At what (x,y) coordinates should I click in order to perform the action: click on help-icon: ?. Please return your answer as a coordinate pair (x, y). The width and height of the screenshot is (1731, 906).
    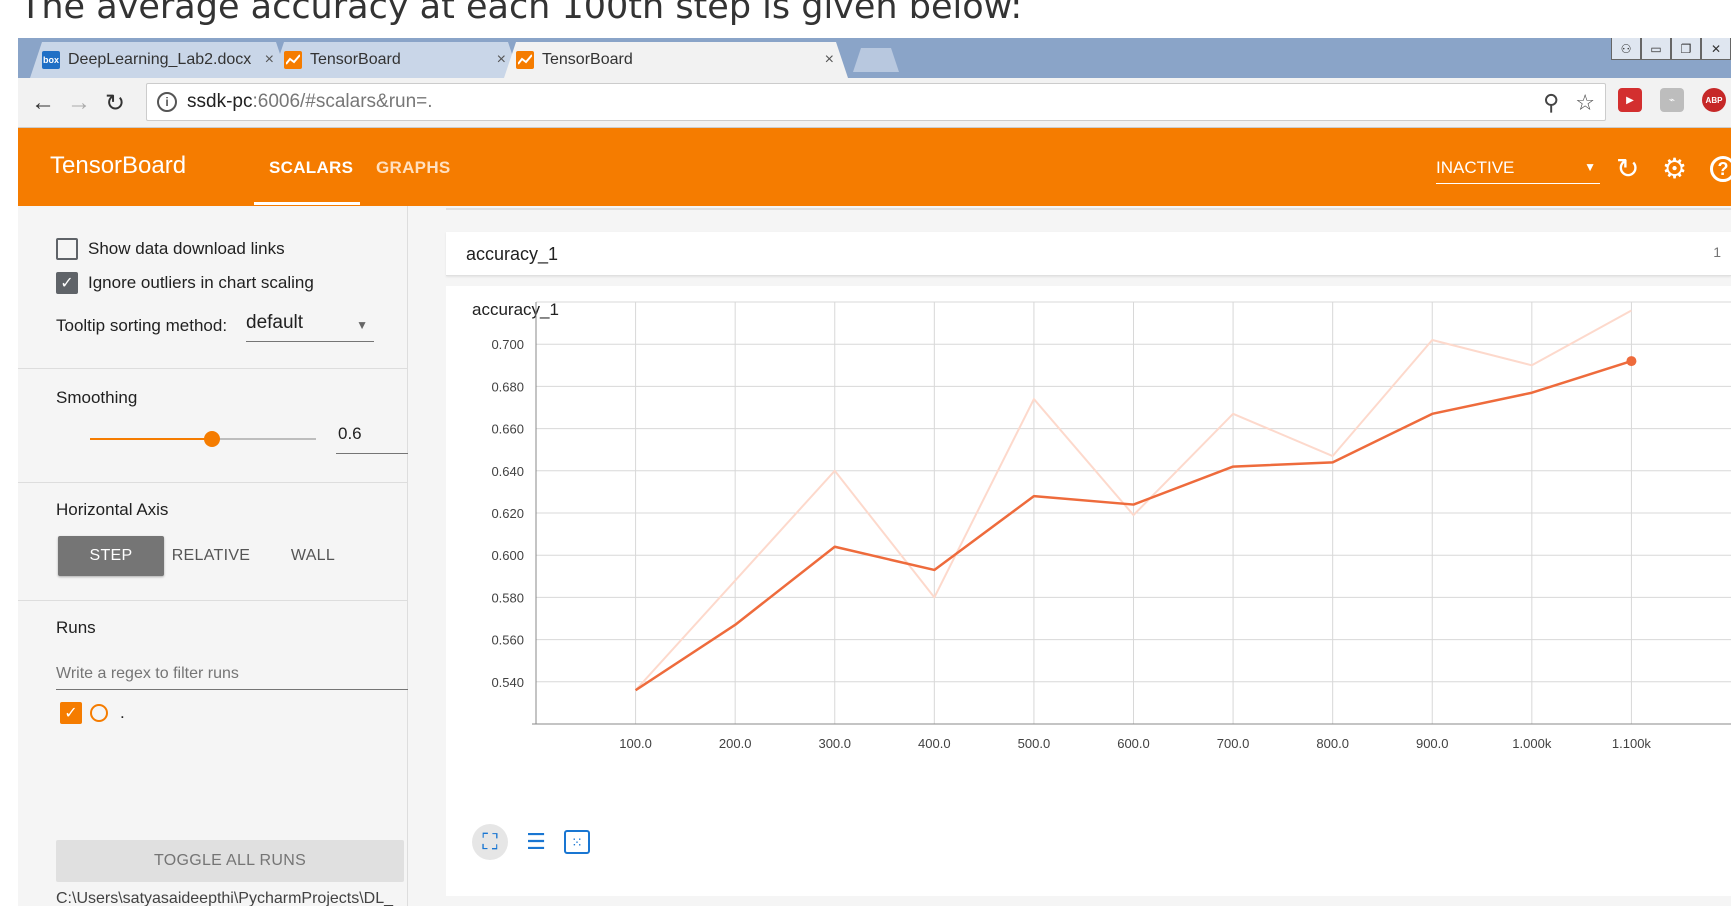
    Looking at the image, I should click on (1720, 169).